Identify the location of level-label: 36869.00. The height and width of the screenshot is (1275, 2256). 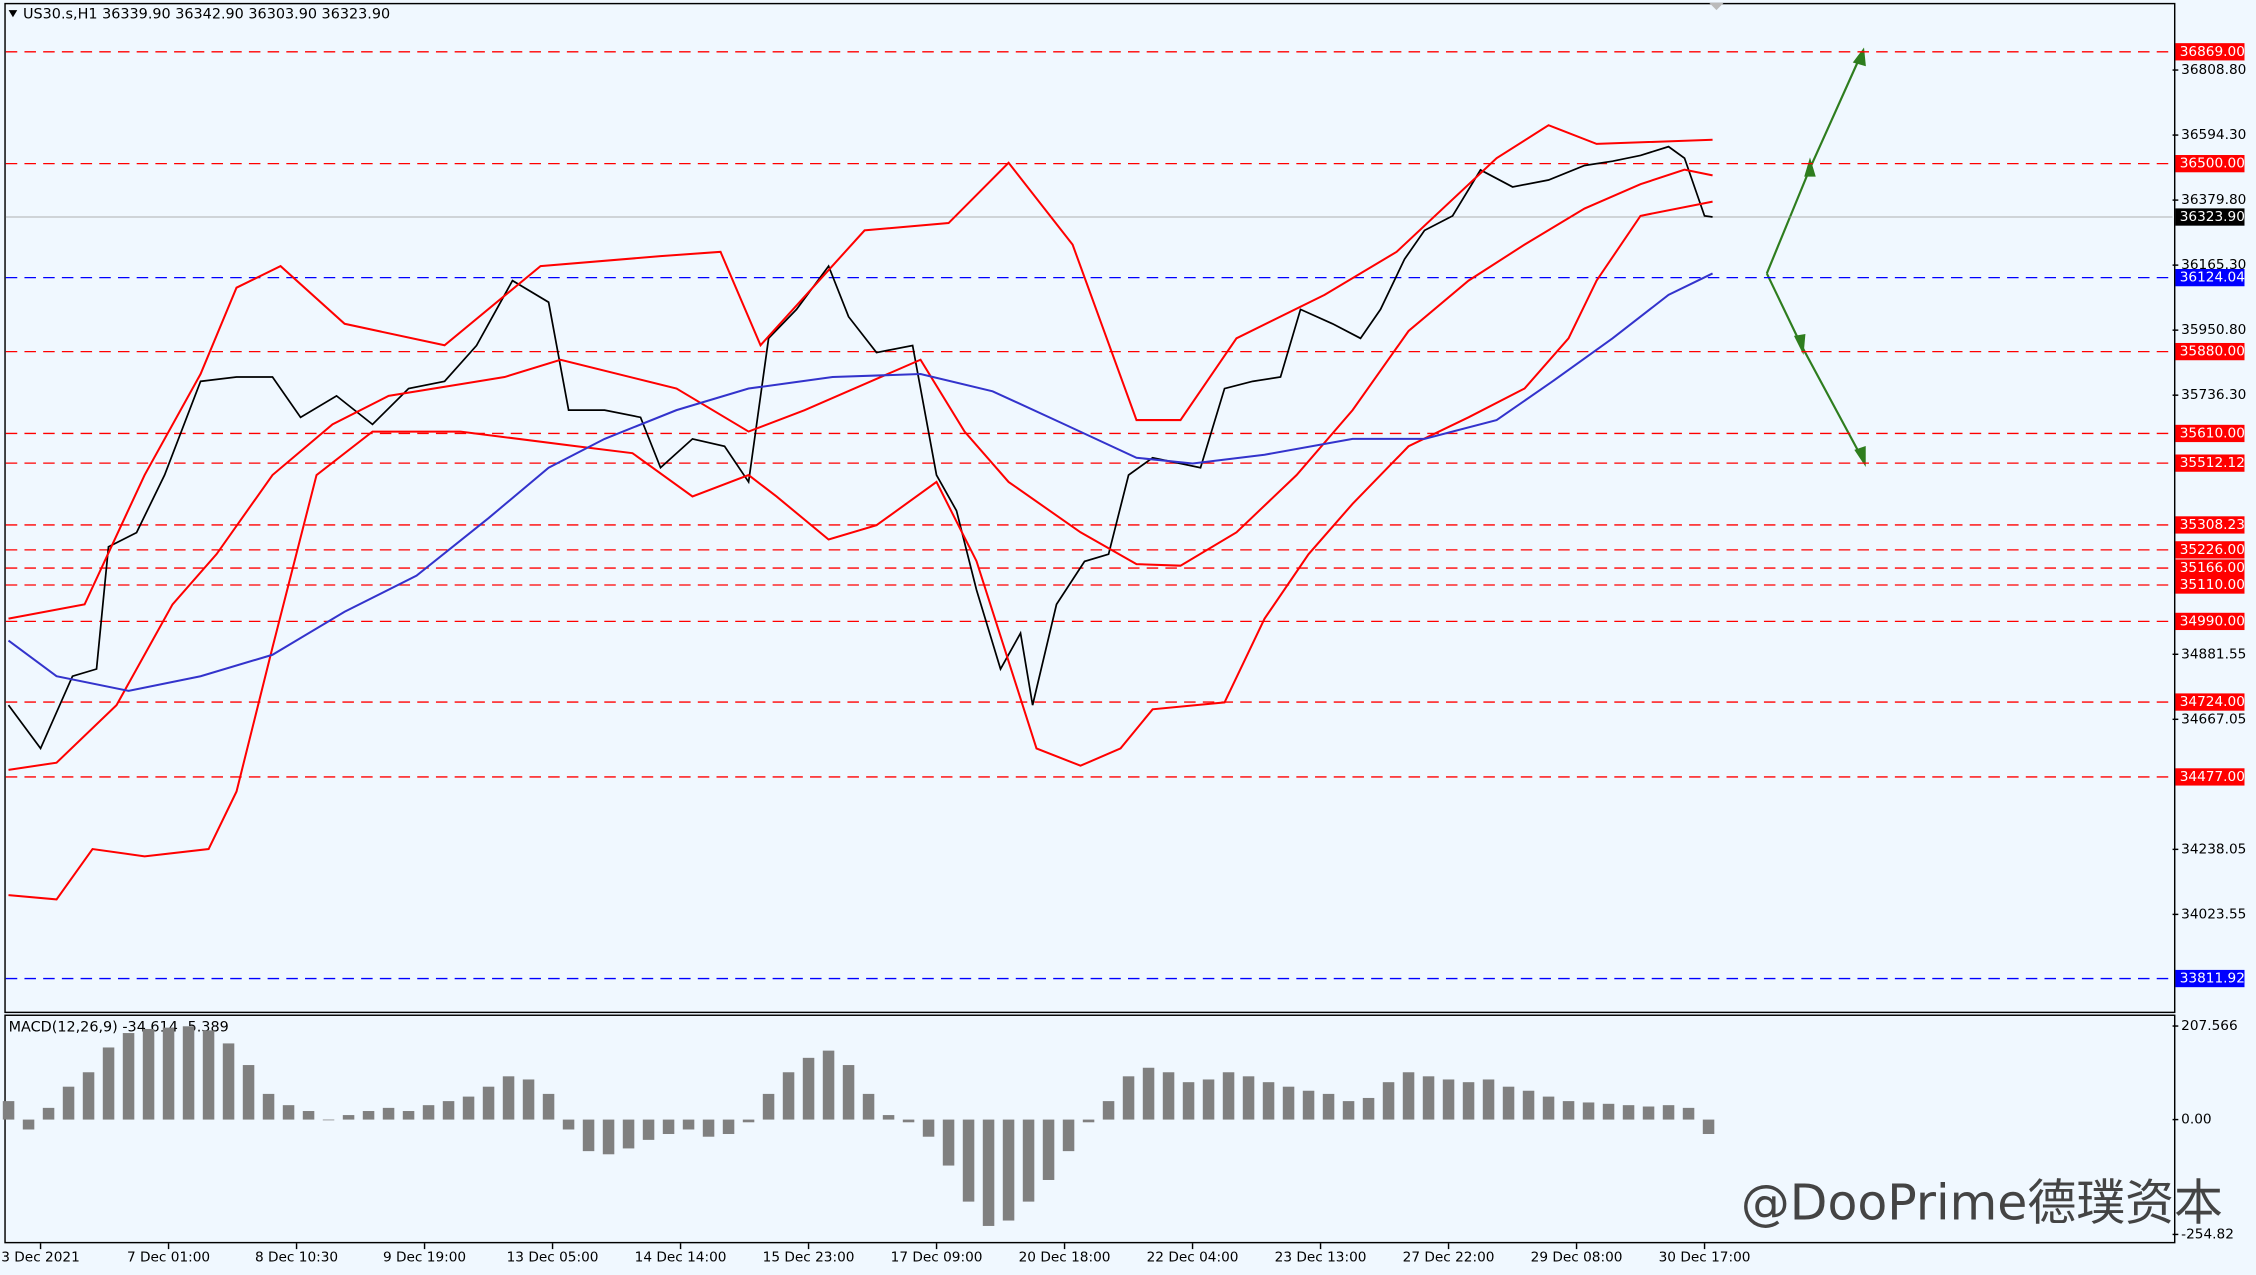
(2212, 52).